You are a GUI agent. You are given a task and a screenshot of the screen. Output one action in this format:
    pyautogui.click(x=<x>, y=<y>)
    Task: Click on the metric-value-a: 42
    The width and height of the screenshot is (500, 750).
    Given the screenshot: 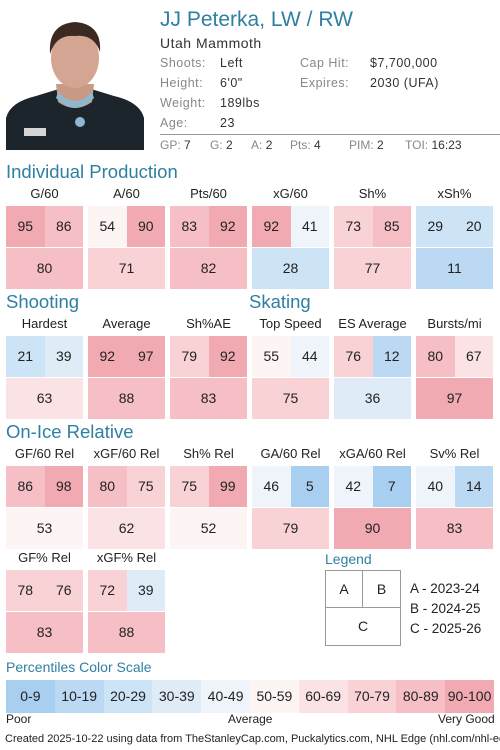 What is the action you would take?
    pyautogui.click(x=353, y=486)
    